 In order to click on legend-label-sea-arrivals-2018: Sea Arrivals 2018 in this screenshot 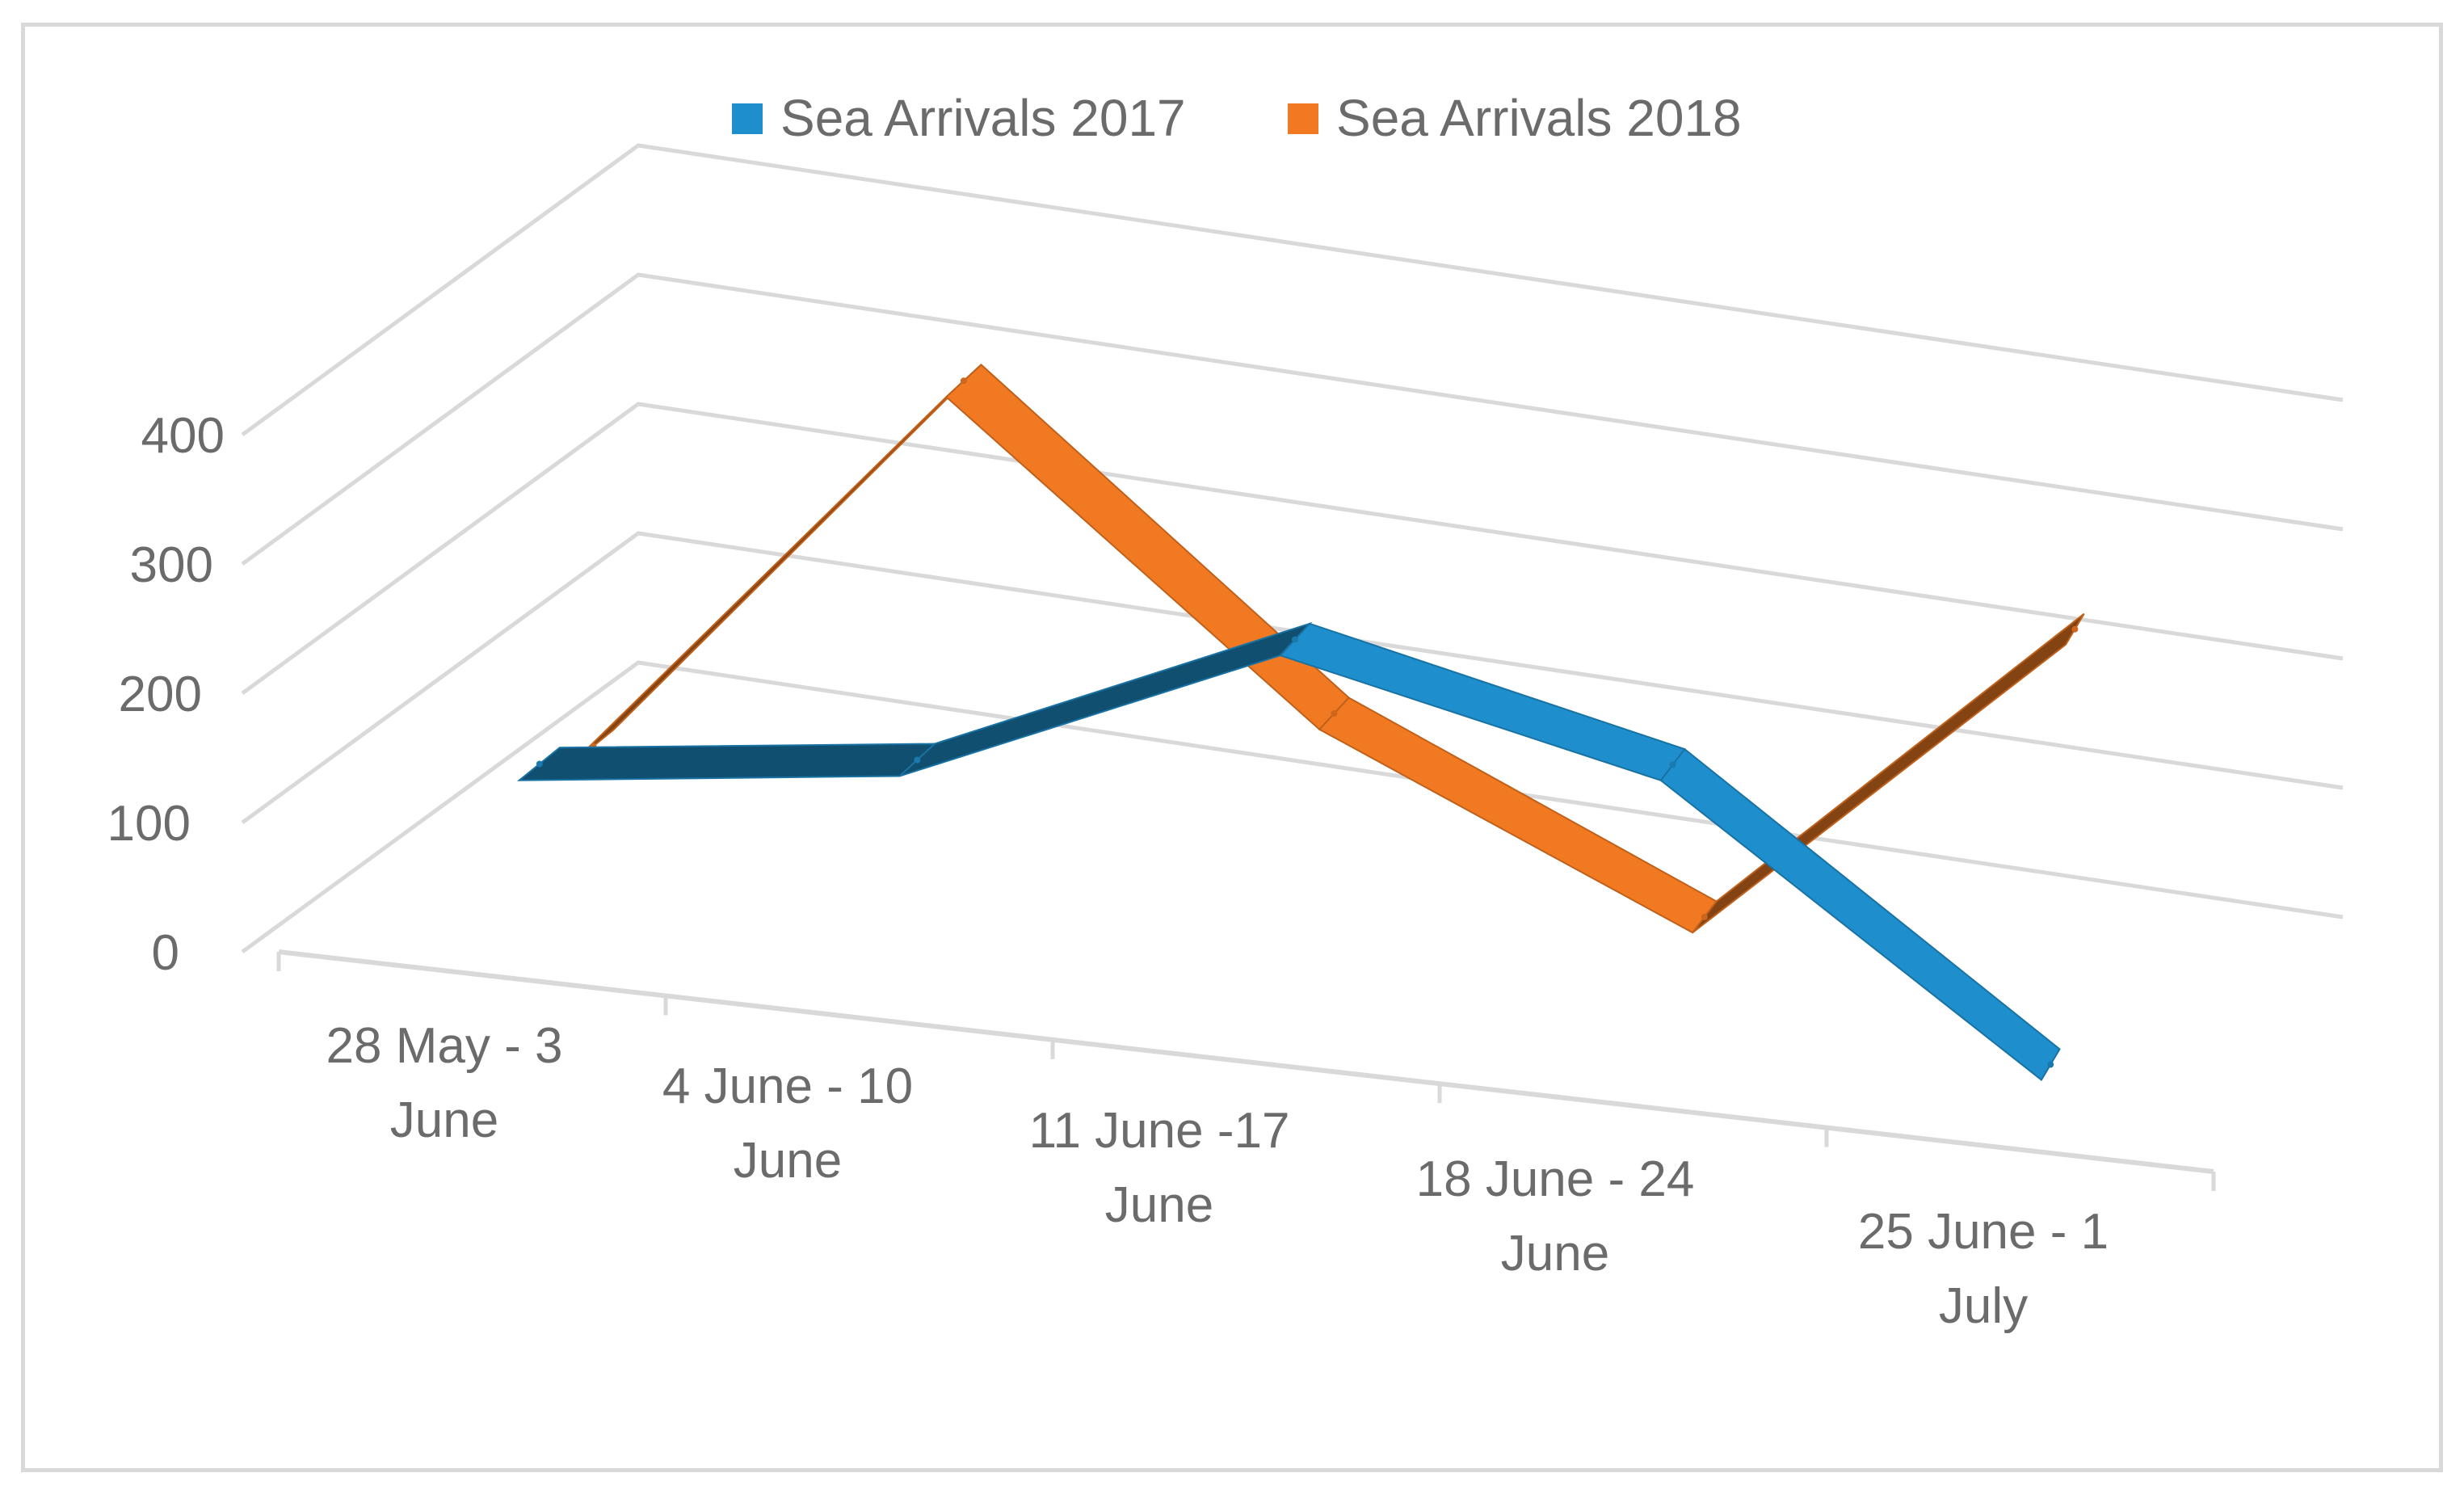, I will do `click(1539, 118)`.